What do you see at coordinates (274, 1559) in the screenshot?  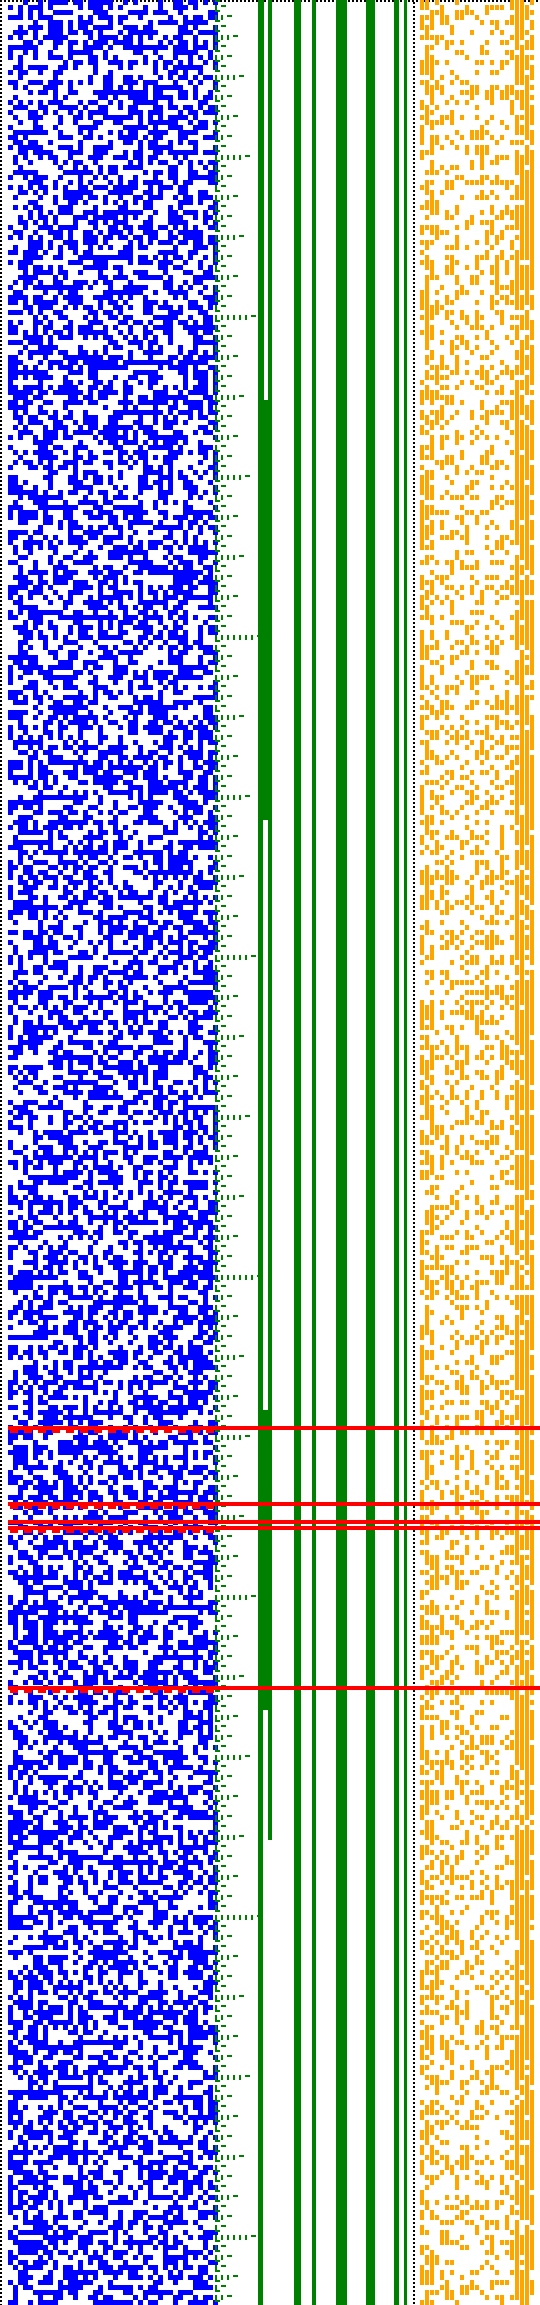 I see `marker-lines` at bounding box center [274, 1559].